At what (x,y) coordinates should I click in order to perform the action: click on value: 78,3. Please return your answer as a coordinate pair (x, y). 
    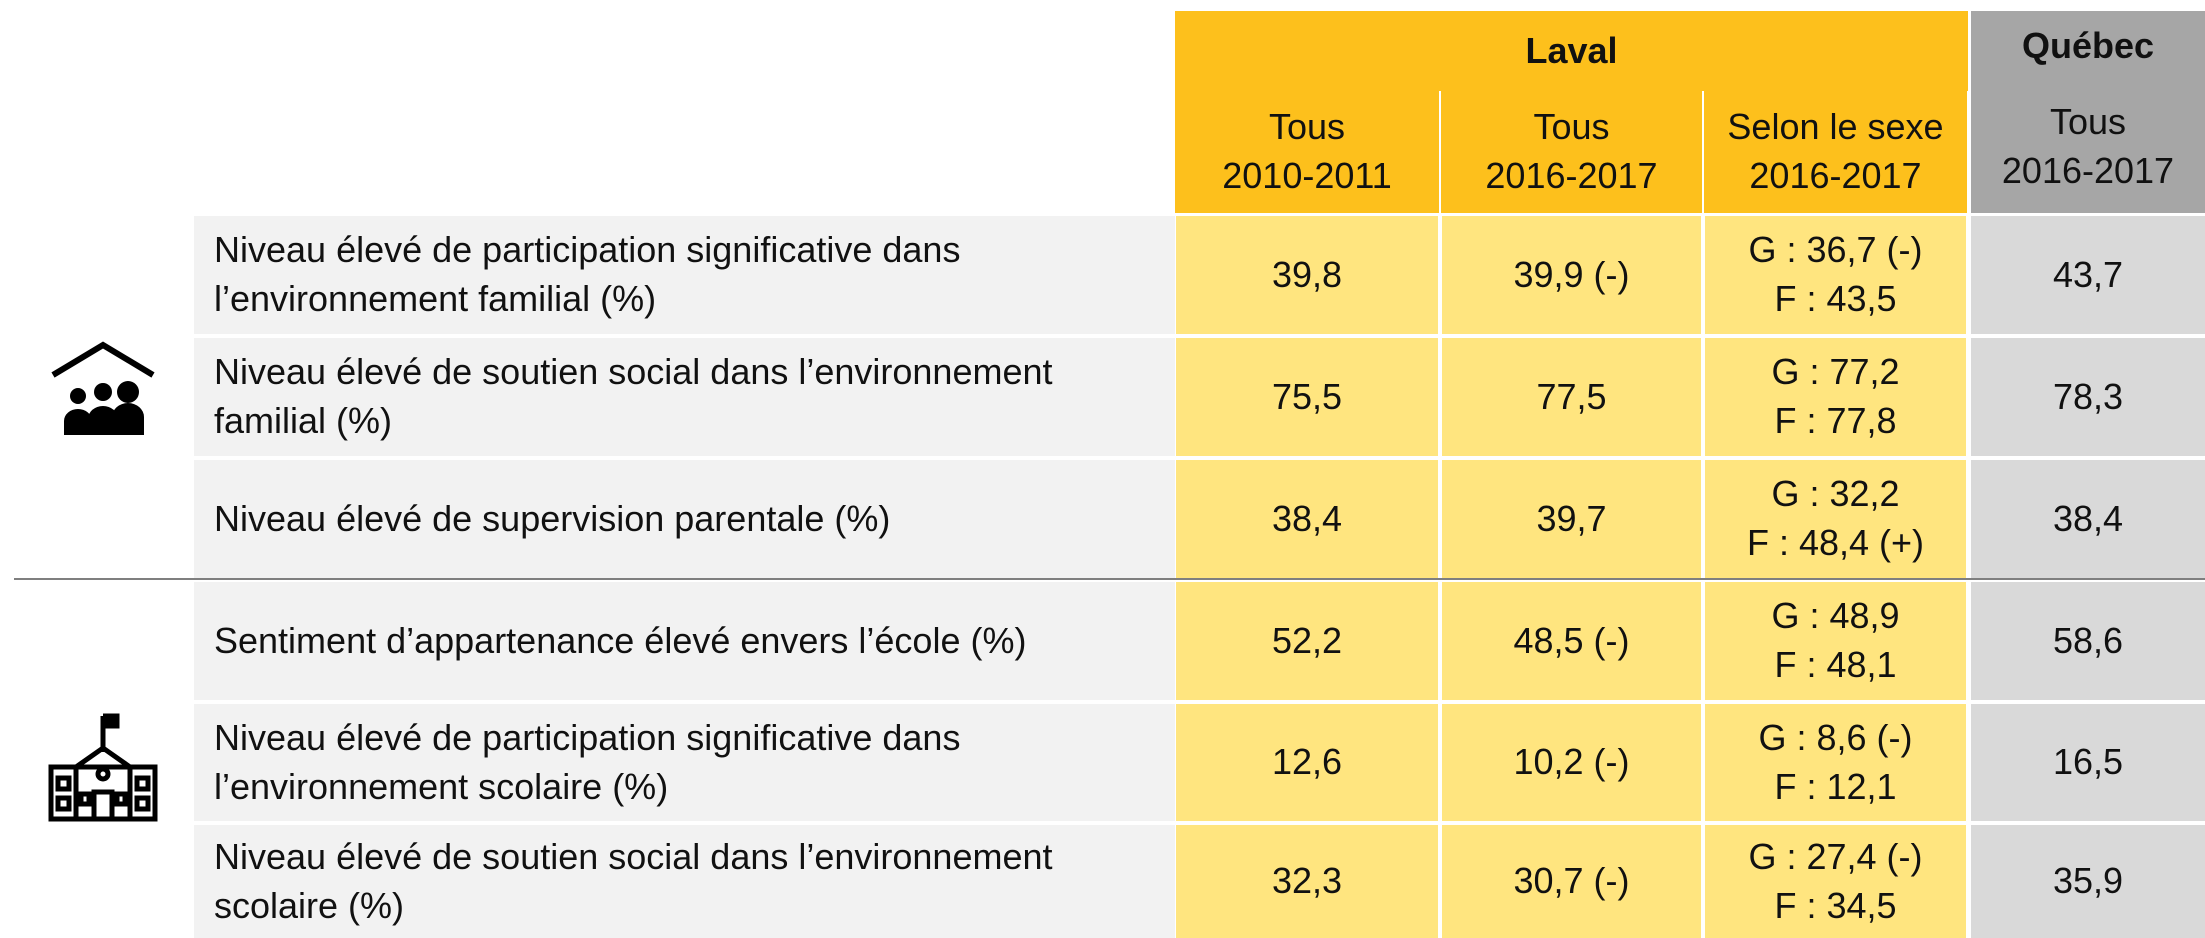
    Looking at the image, I should click on (2088, 397).